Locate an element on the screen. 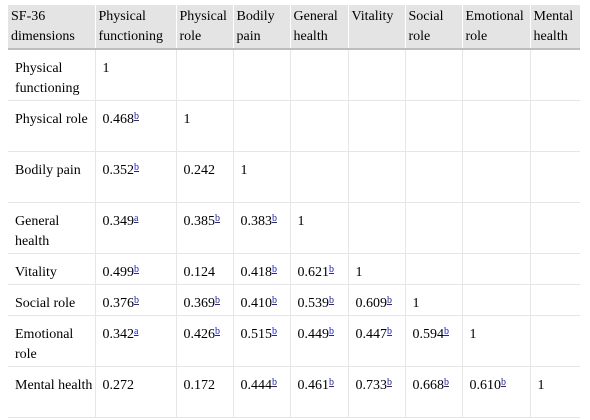 The height and width of the screenshot is (420, 590). cell-value: 0.124 is located at coordinates (199, 272).